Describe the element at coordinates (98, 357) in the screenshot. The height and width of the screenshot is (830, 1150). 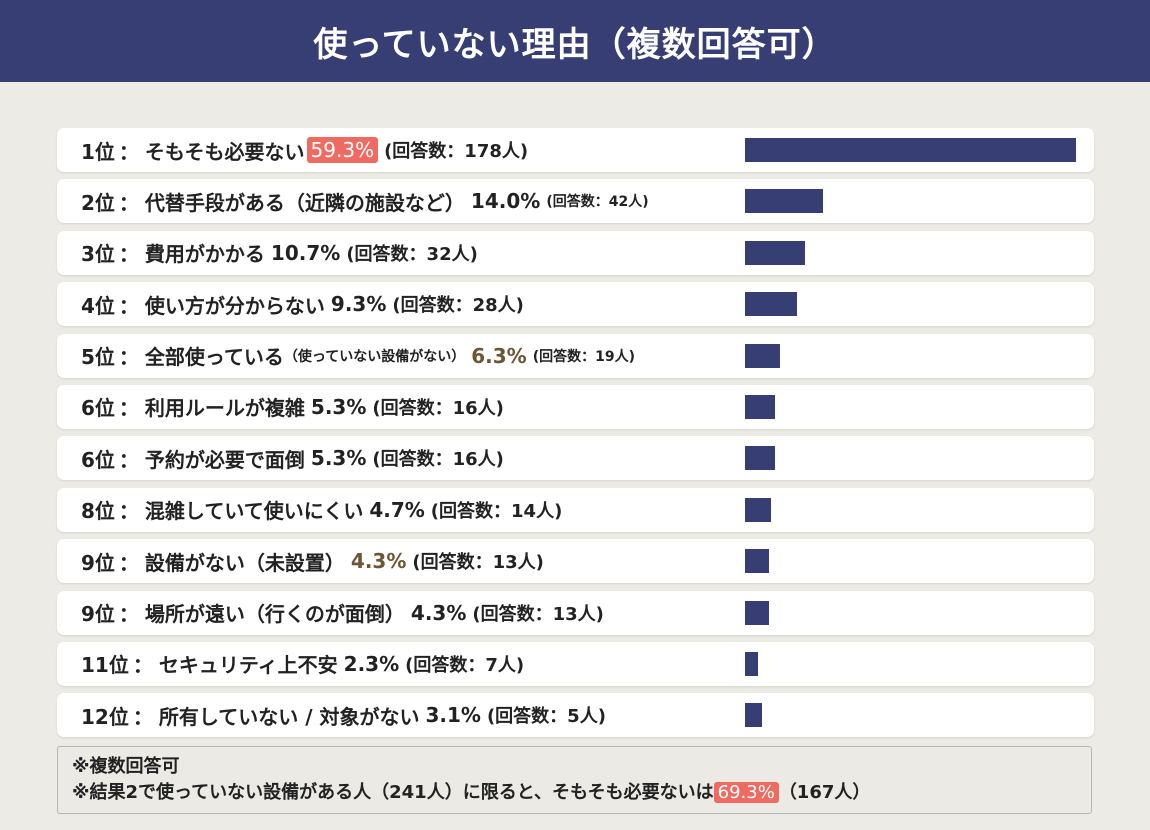
I see `rank-label: 5位` at that location.